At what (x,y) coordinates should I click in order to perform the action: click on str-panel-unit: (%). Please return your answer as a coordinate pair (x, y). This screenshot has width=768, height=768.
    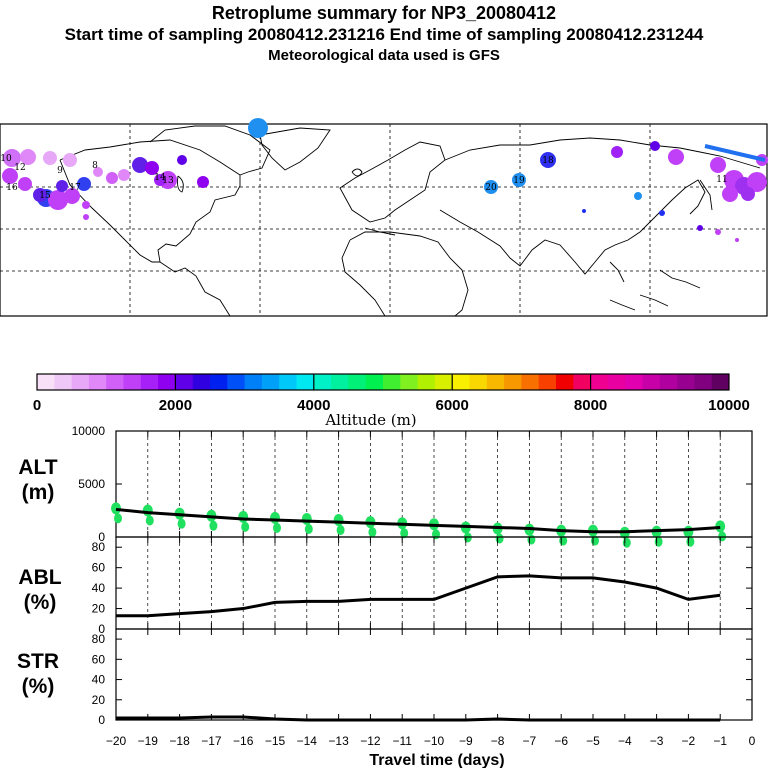
    Looking at the image, I should click on (38, 686).